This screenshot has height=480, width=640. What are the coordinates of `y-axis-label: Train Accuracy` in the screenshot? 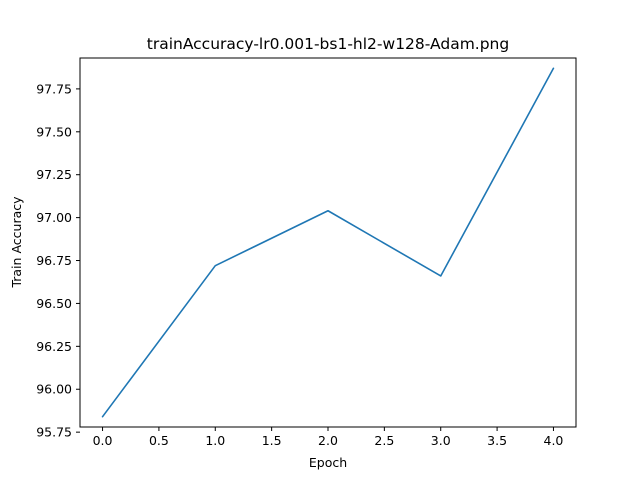 It's located at (16, 242).